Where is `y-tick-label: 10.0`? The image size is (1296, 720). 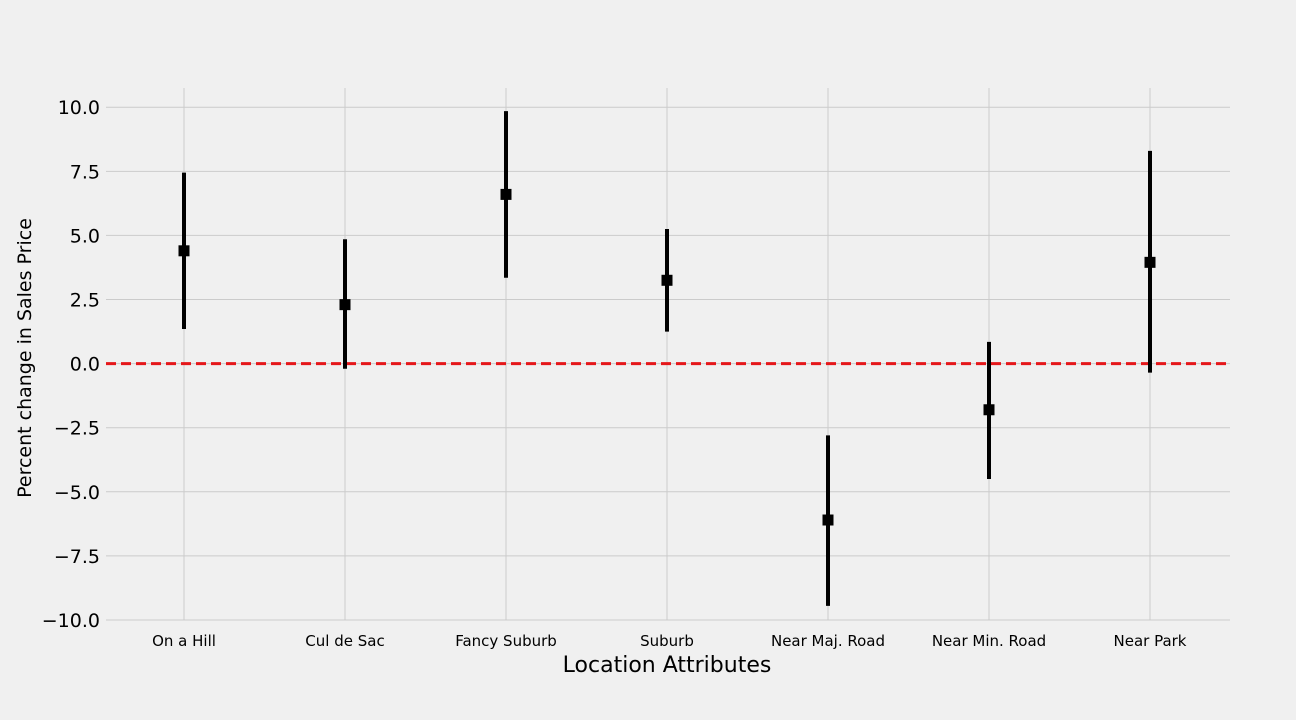 y-tick-label: 10.0 is located at coordinates (79, 108).